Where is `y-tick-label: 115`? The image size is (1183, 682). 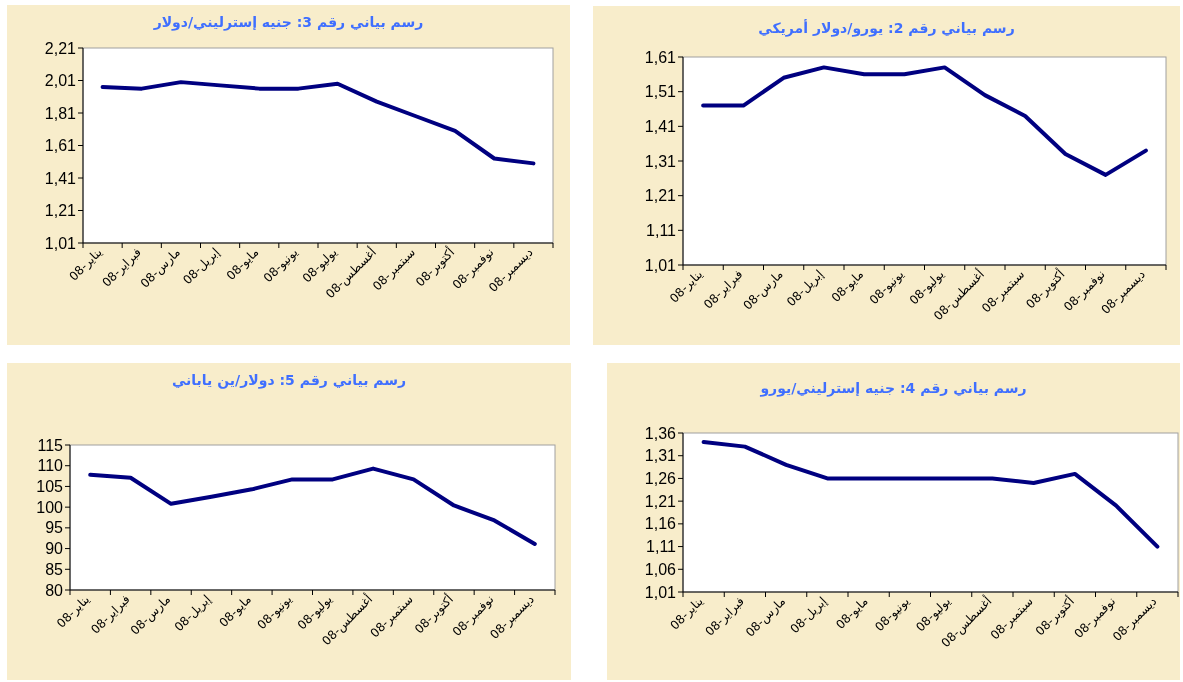 y-tick-label: 115 is located at coordinates (50, 445).